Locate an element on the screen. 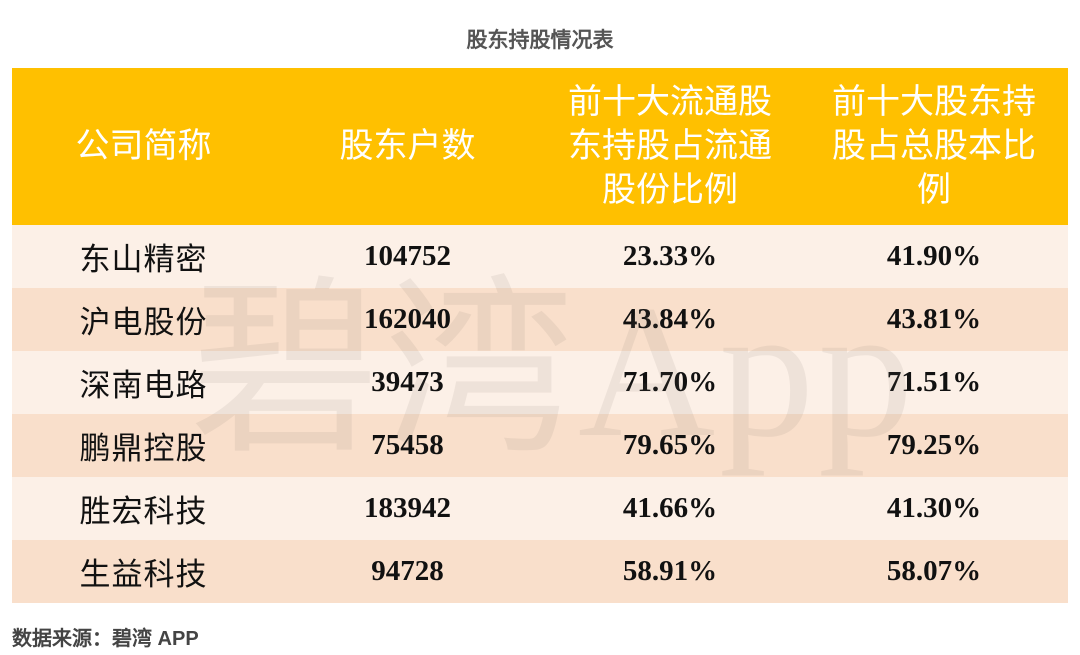 Image resolution: width=1080 pixels, height=655 pixels. table-row: 生益科技 94728 58.91% 58.07% is located at coordinates (540, 571).